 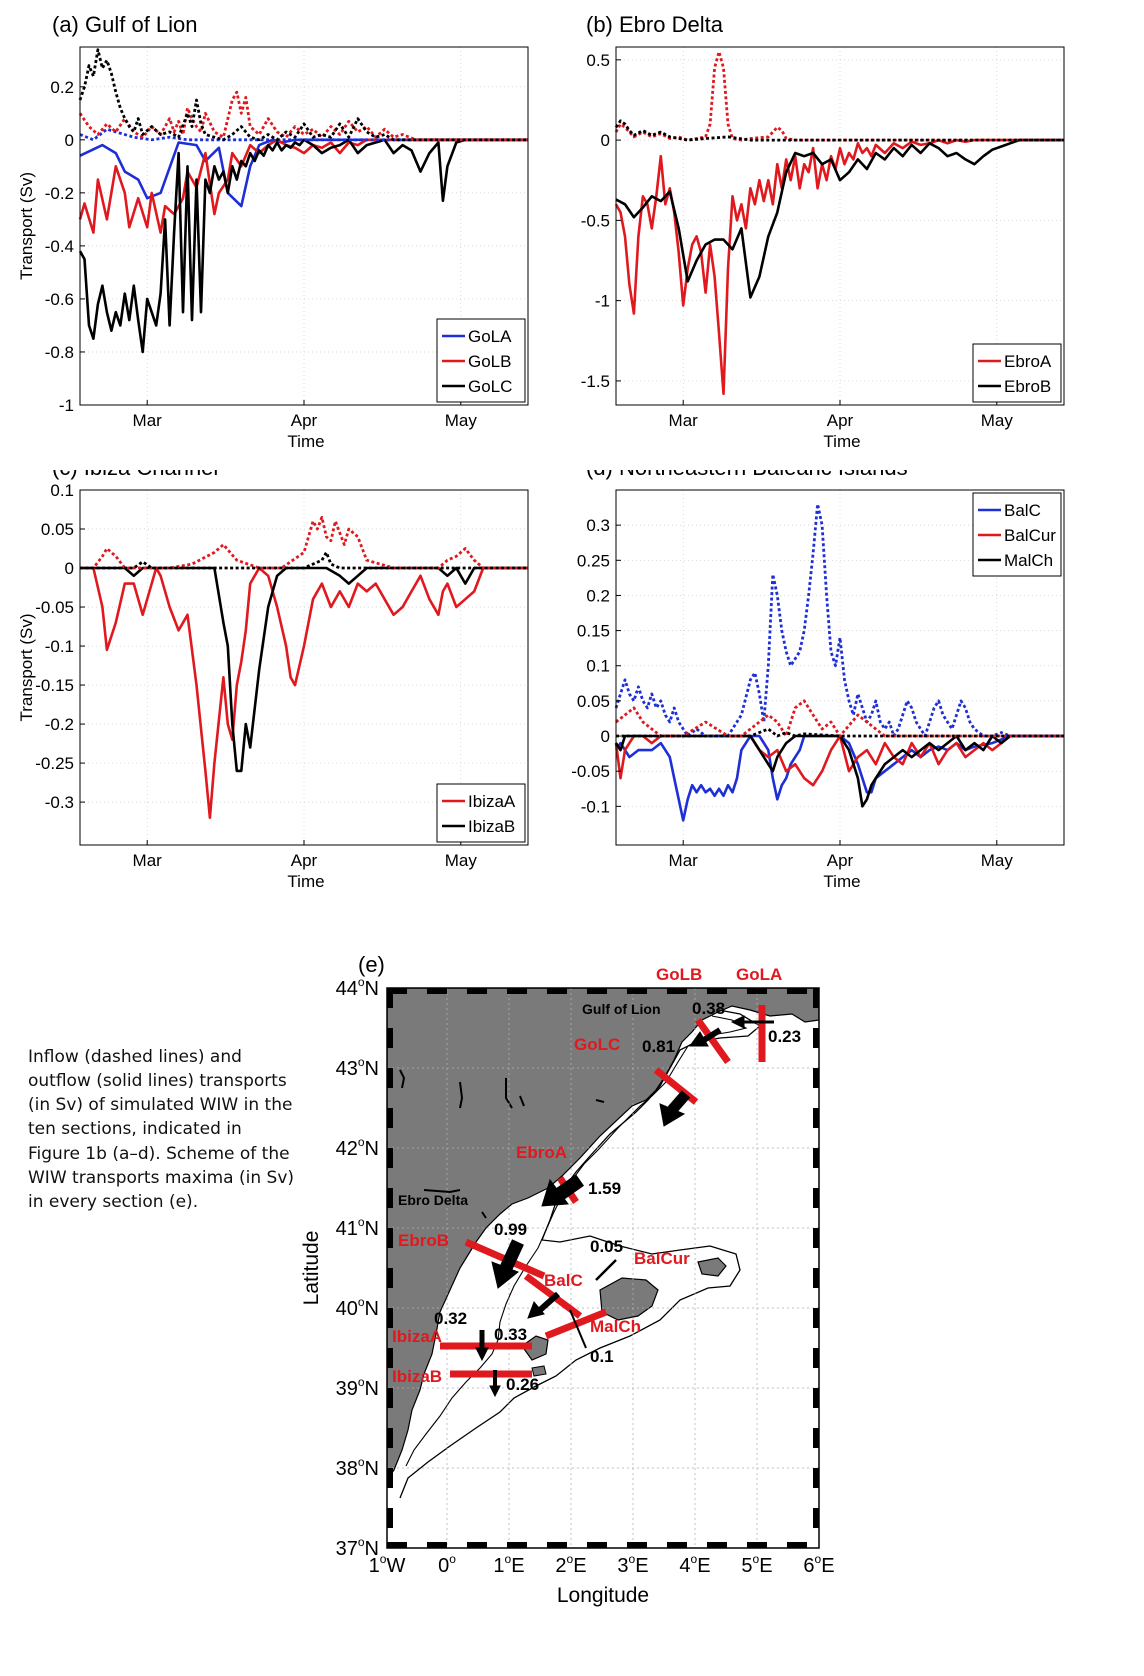 I want to click on section-line-balcur, so click(x=606, y=1270).